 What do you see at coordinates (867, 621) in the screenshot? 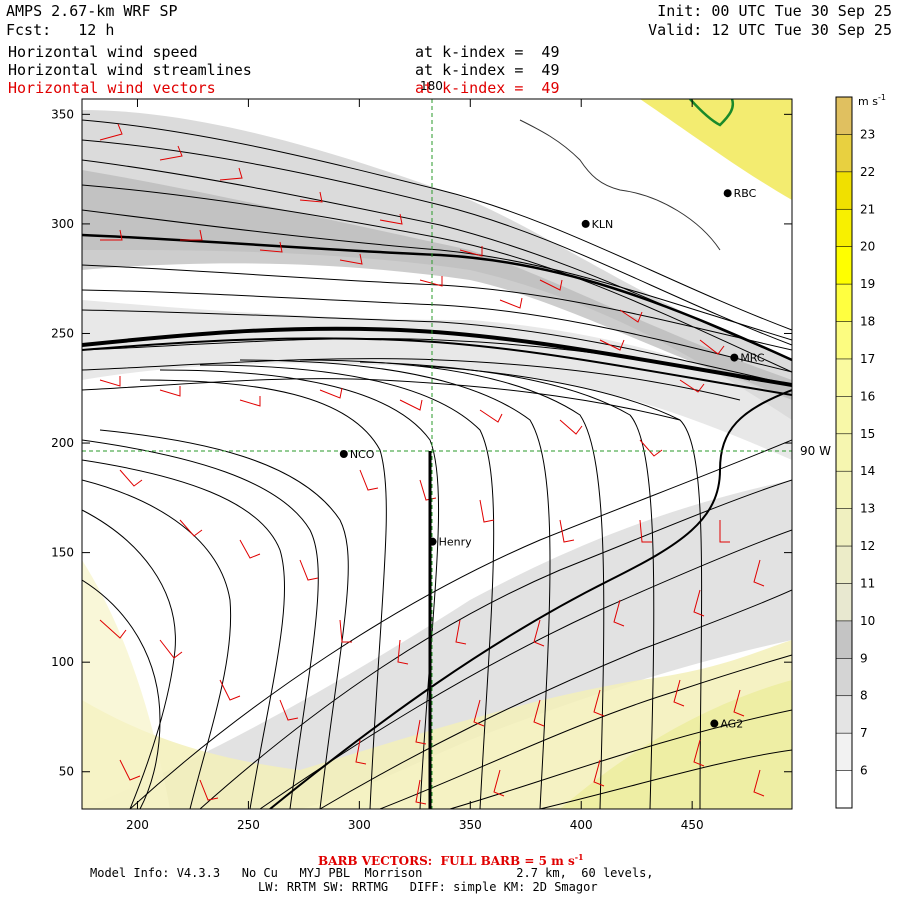
I see `colorbar-label: 10` at bounding box center [867, 621].